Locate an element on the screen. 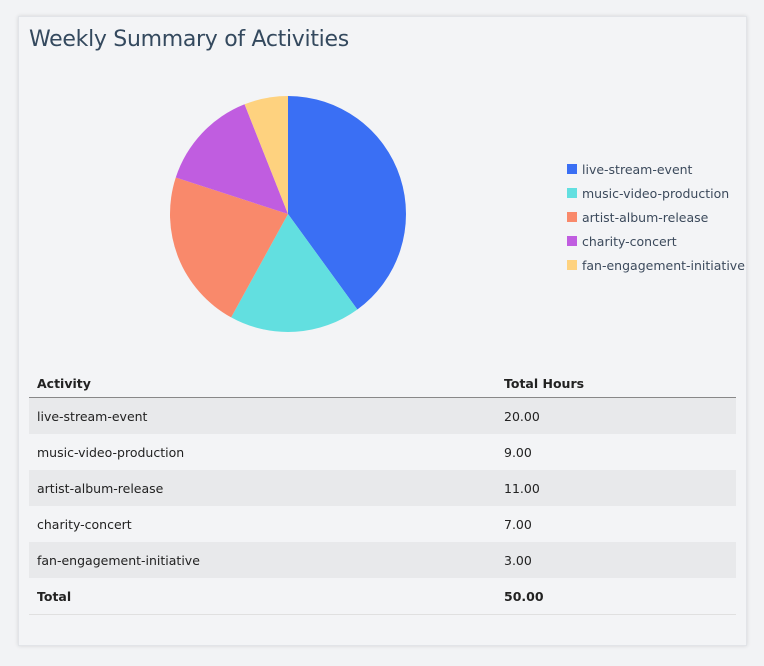 The image size is (764, 666). total-label: Total is located at coordinates (262, 596).